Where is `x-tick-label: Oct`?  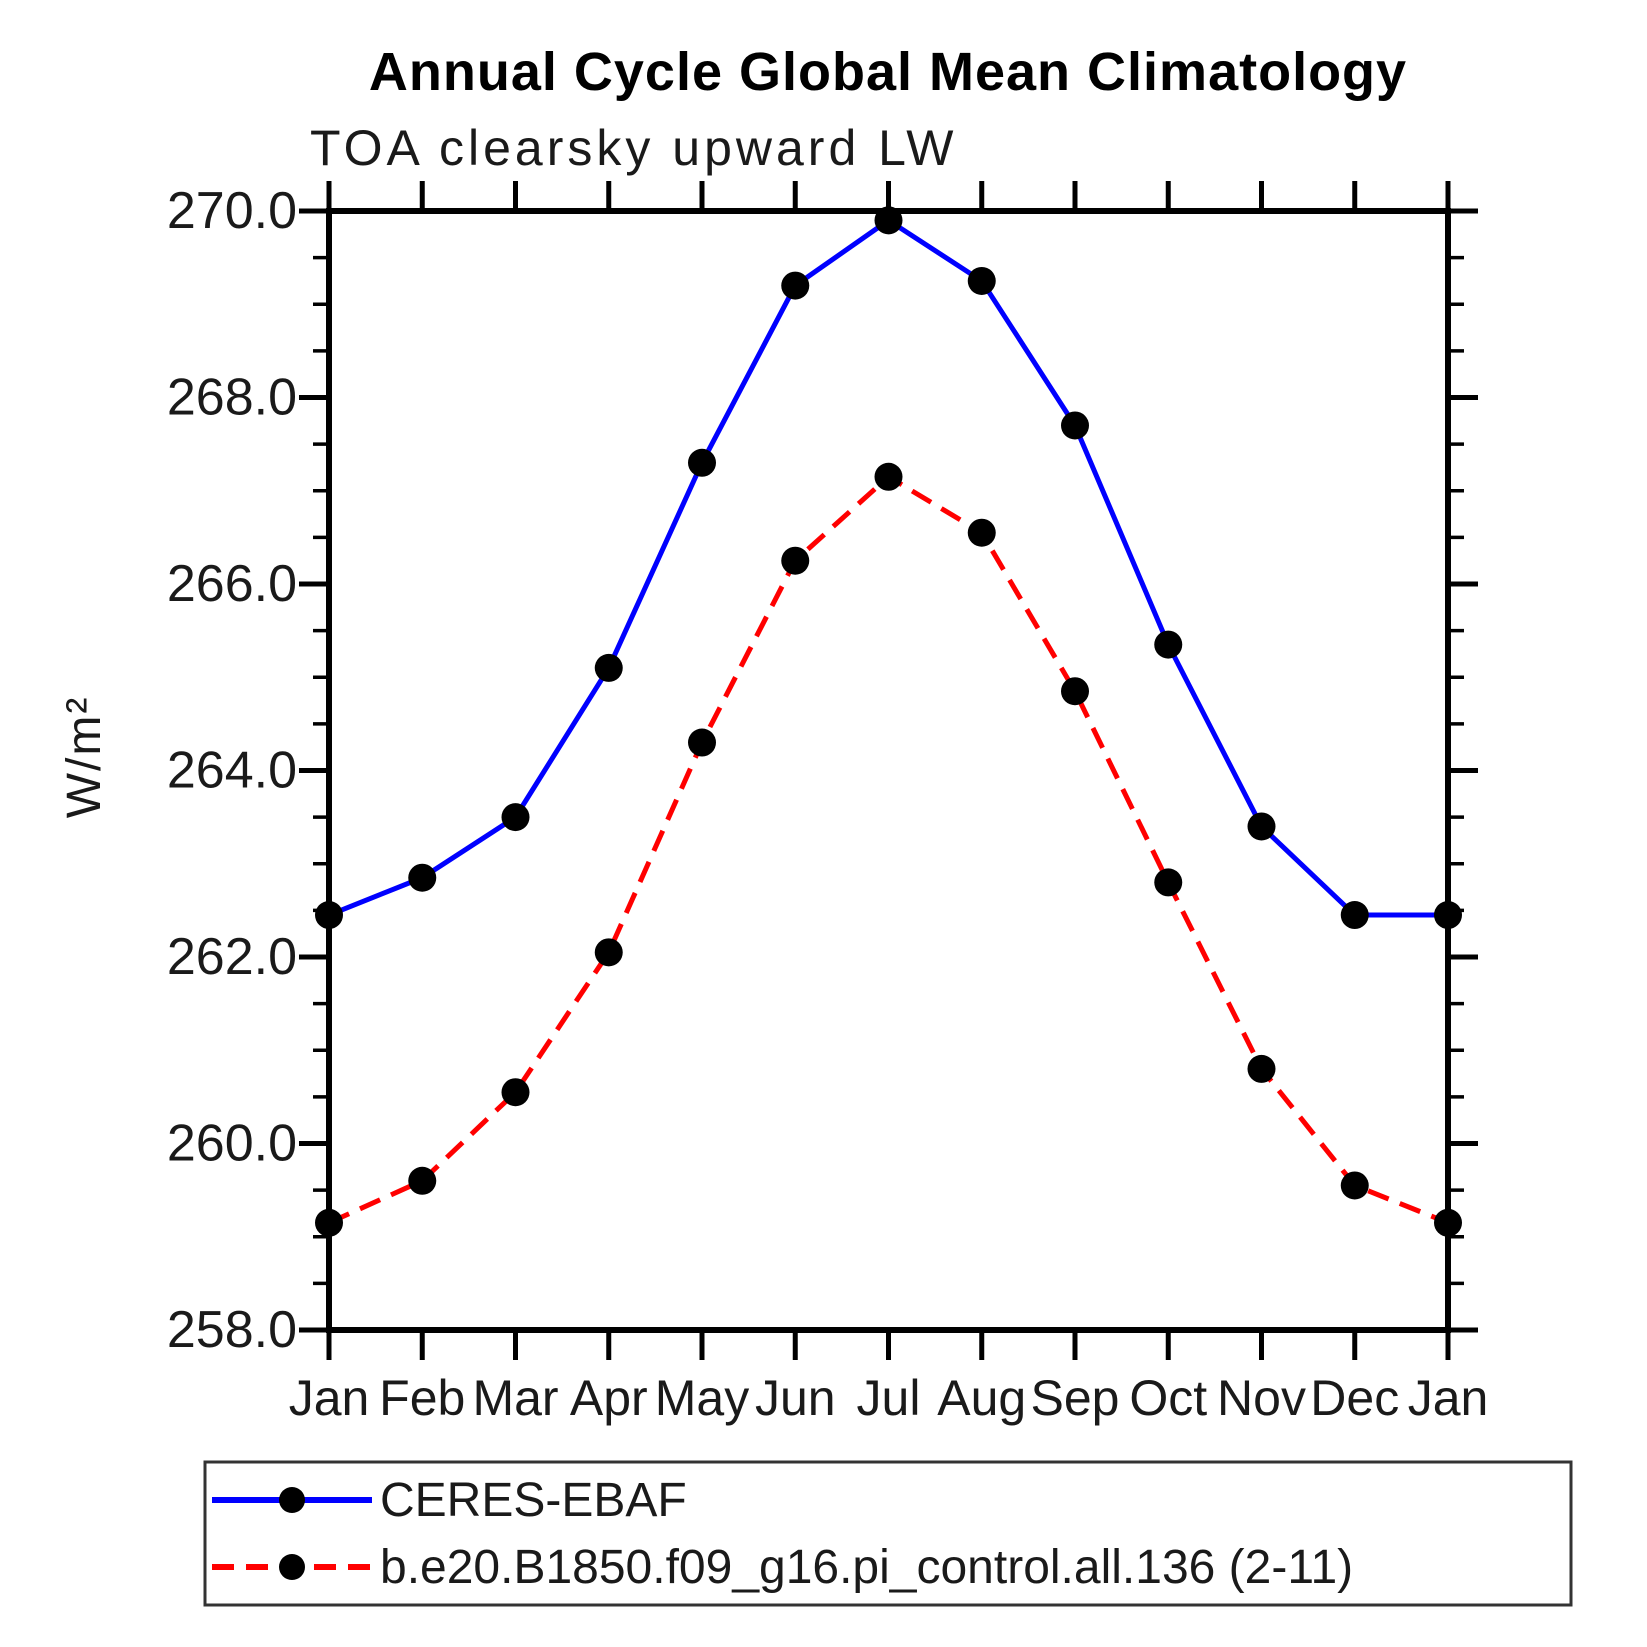
x-tick-label: Oct is located at coordinates (1168, 1398).